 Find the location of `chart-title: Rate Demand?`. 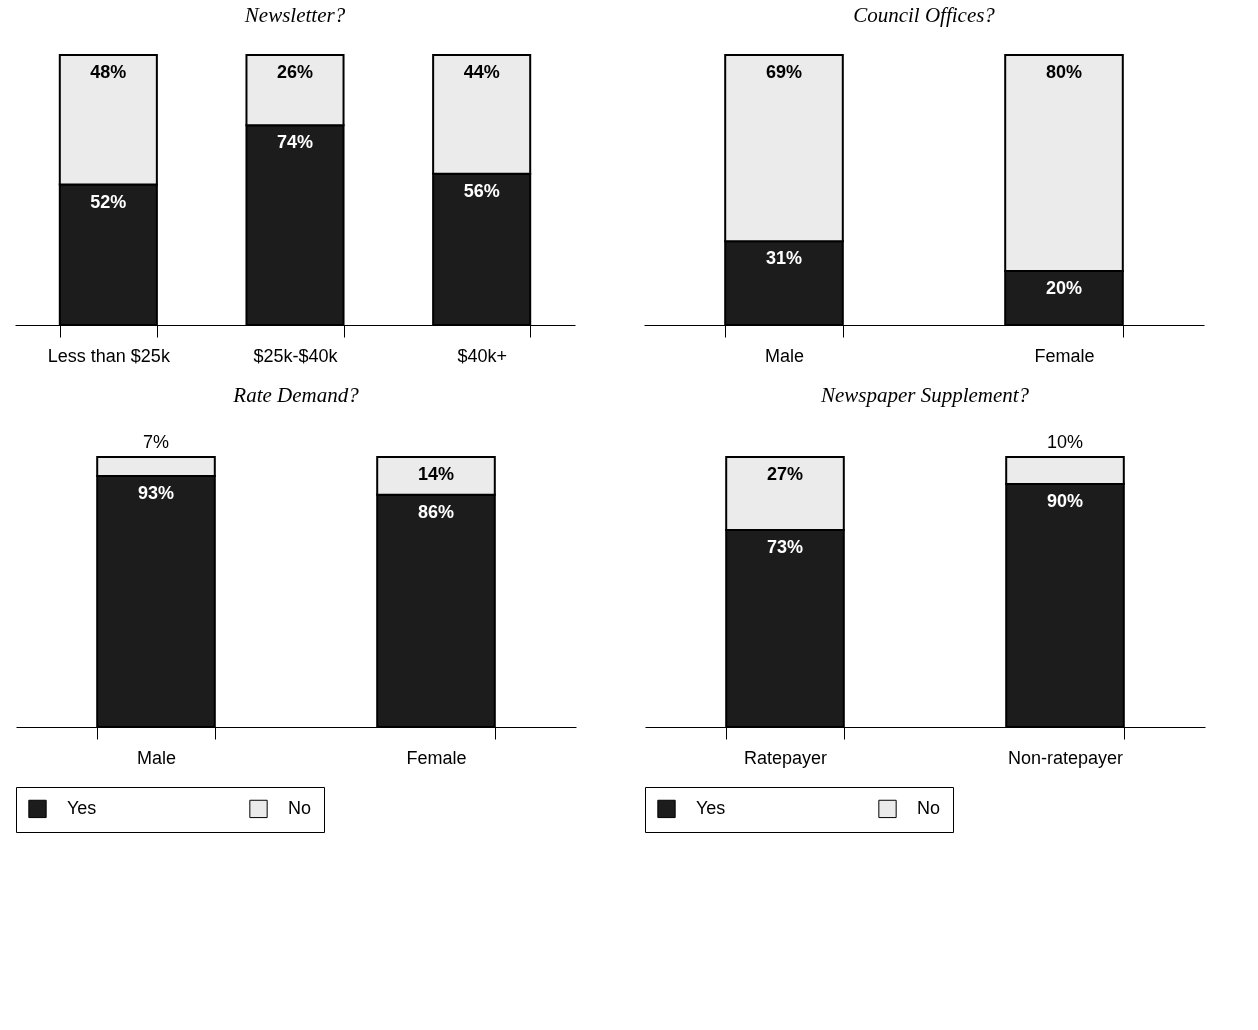

chart-title: Rate Demand? is located at coordinates (296, 395).